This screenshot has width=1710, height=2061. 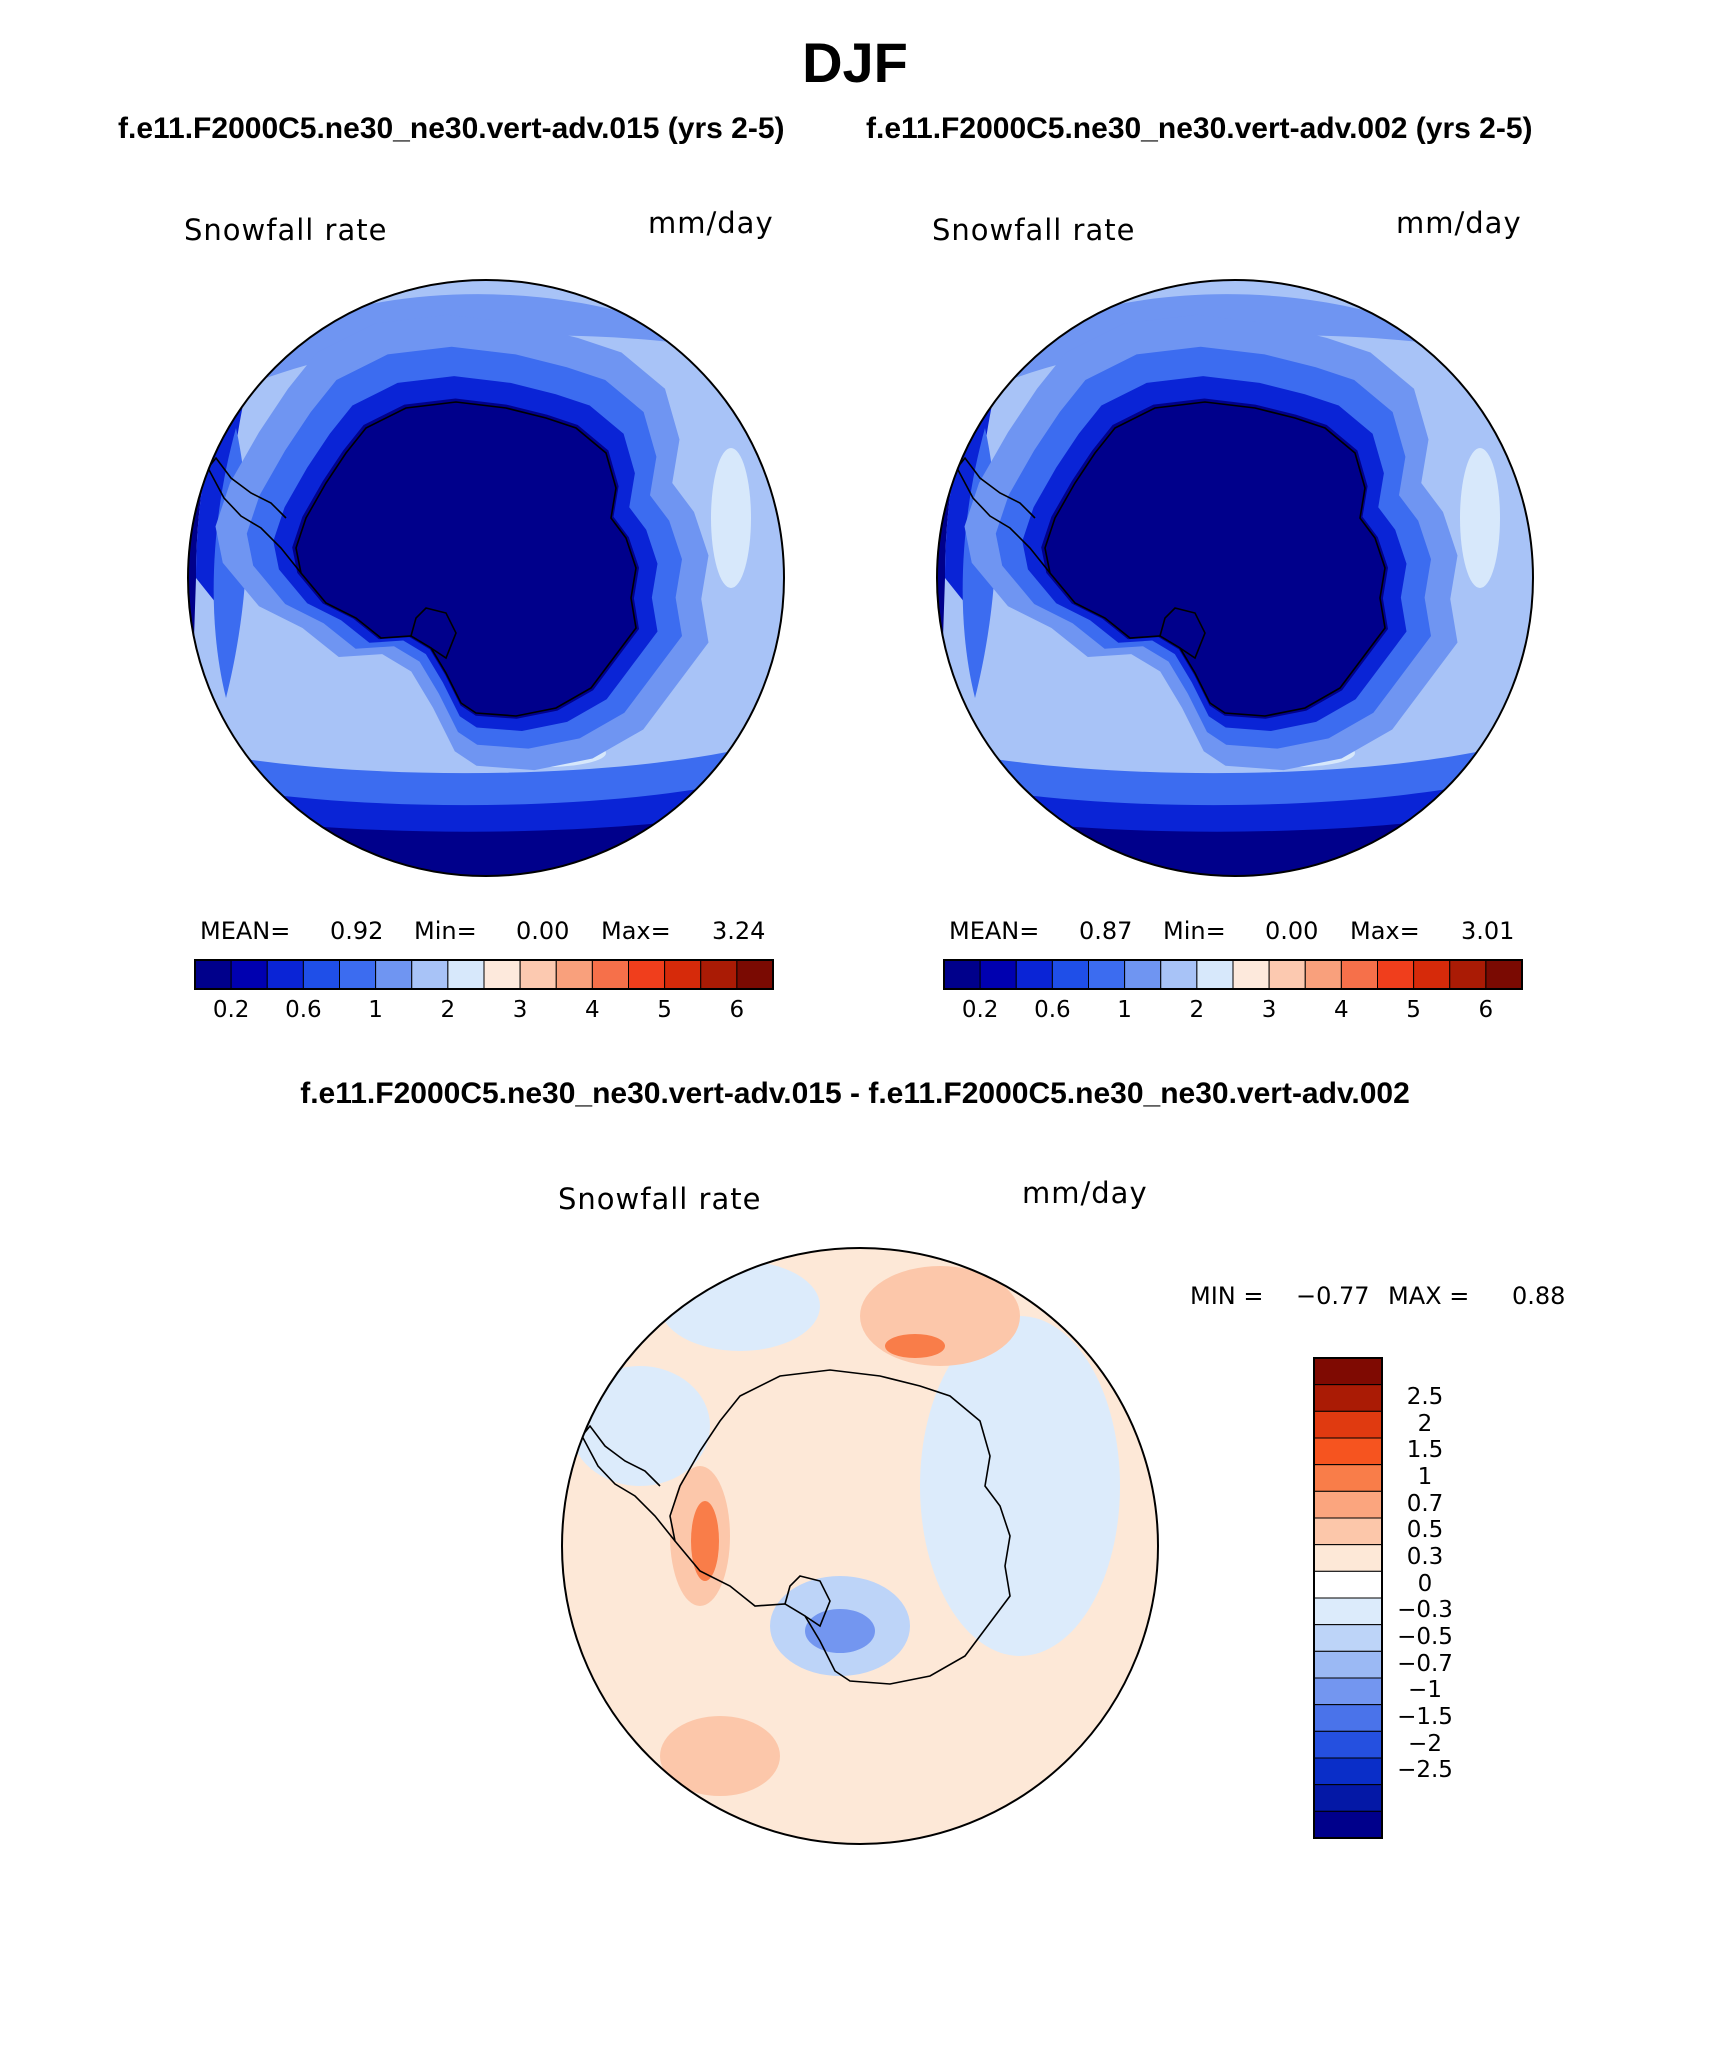 What do you see at coordinates (840, 1631) in the screenshot?
I see `diff-neg-core-ross` at bounding box center [840, 1631].